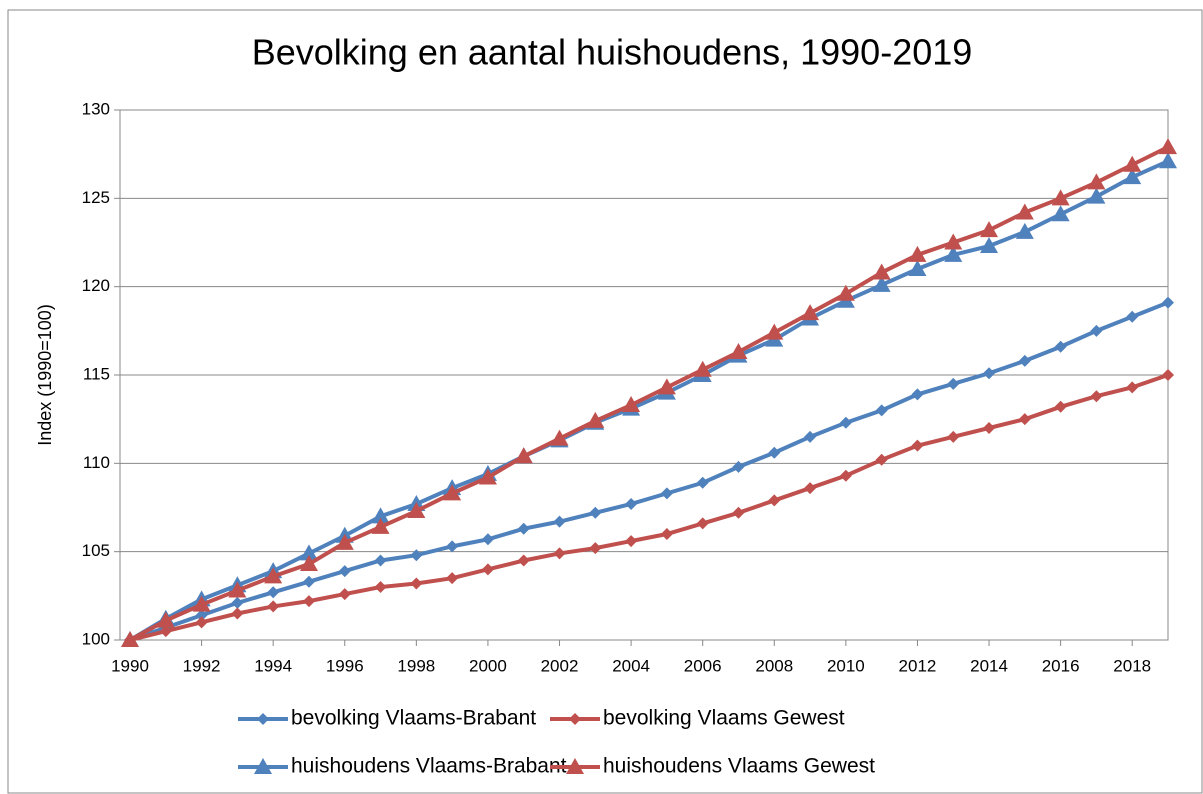 Image resolution: width=1203 pixels, height=794 pixels. Describe the element at coordinates (1132, 665) in the screenshot. I see `x-tick-label: 2018` at that location.